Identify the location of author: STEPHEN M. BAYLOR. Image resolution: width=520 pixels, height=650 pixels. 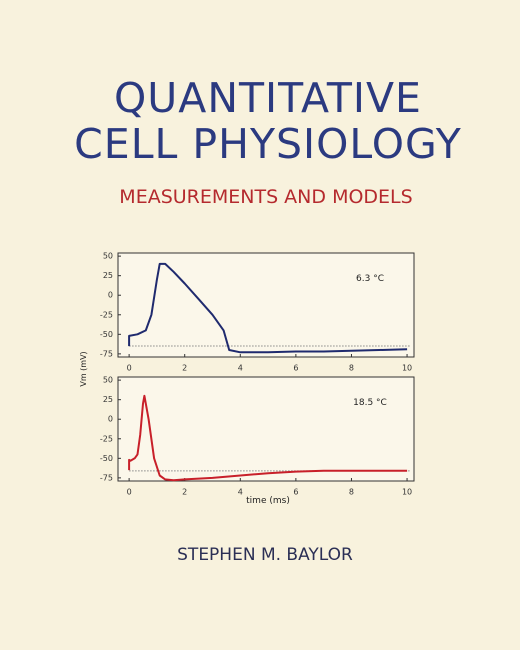
(265, 555).